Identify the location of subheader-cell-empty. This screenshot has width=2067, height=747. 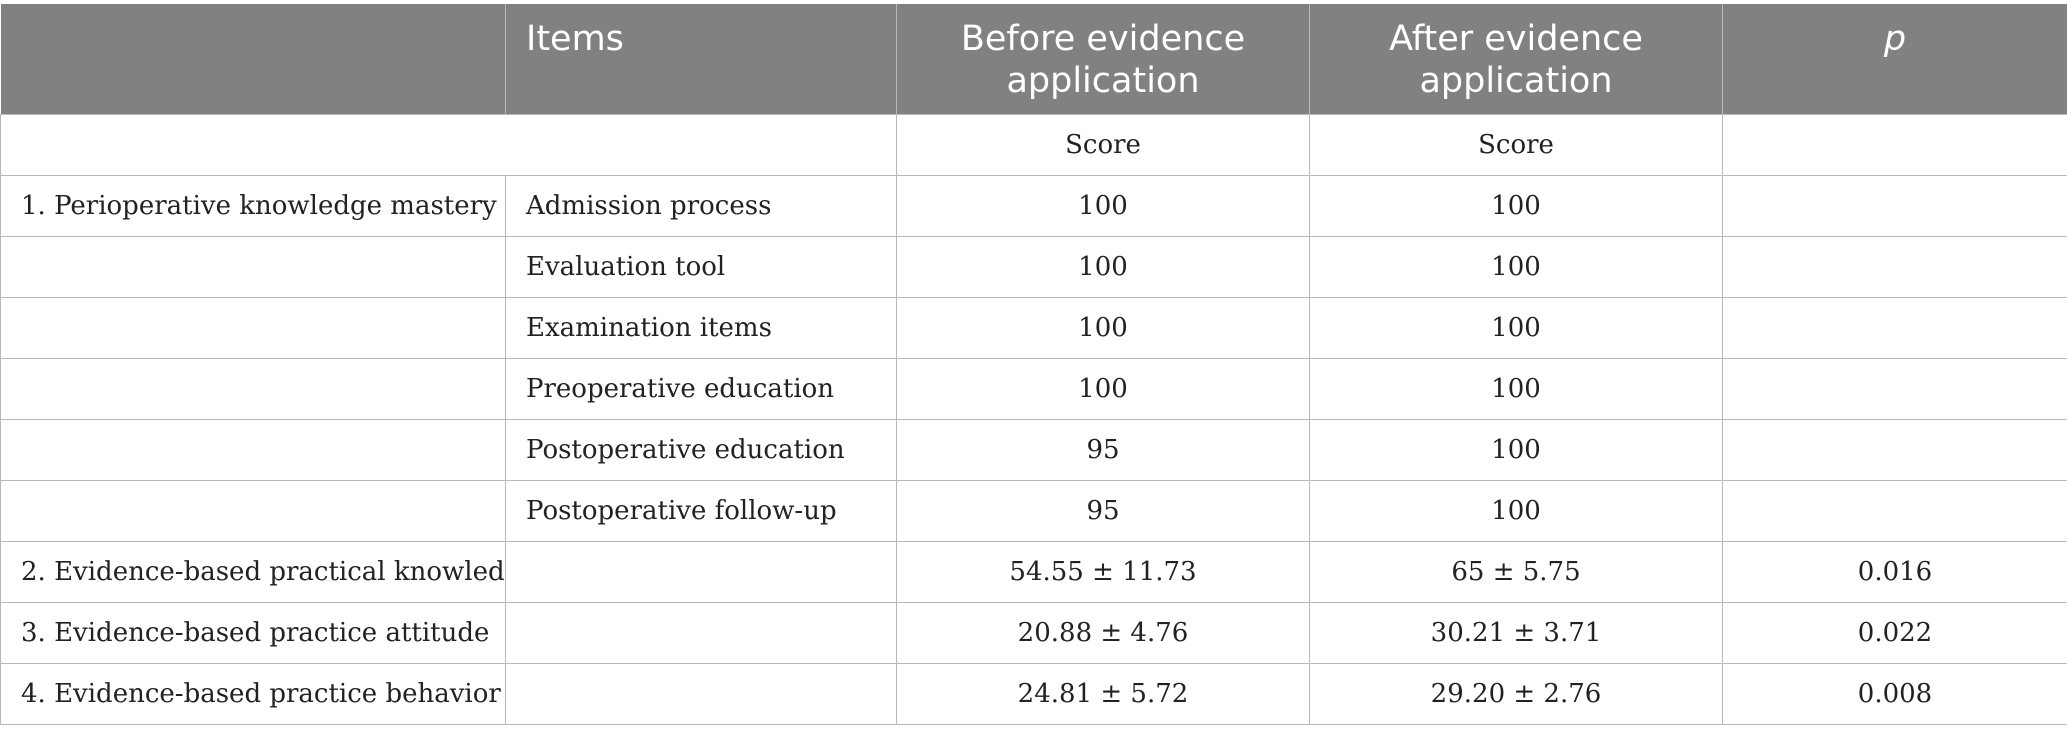
(448, 144).